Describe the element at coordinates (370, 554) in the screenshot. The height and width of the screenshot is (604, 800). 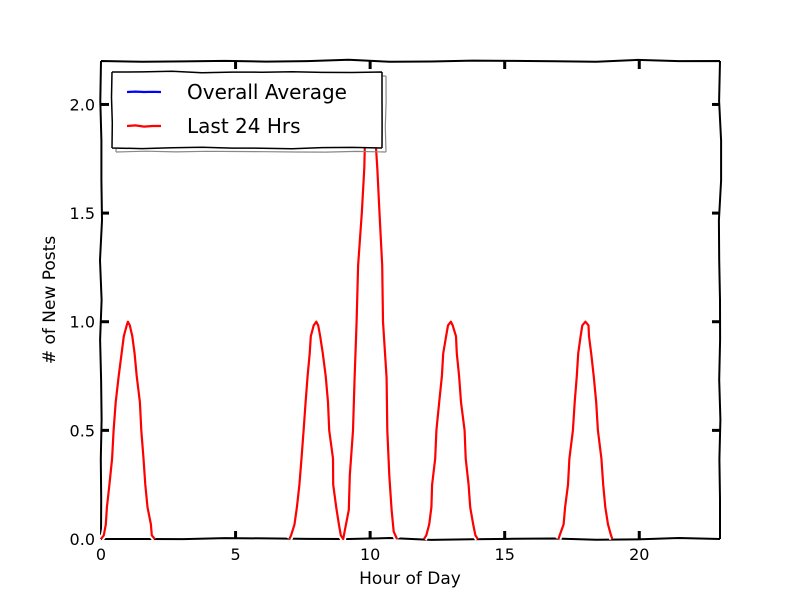
I see `x-tick-label: 10` at that location.